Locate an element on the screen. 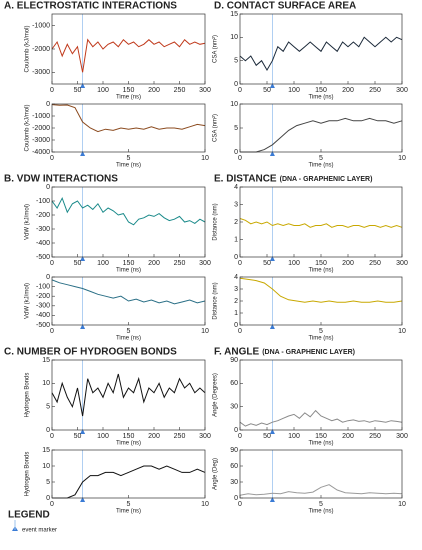 The width and height of the screenshot is (422, 550). y-tick-label: 1 is located at coordinates (236, 313).